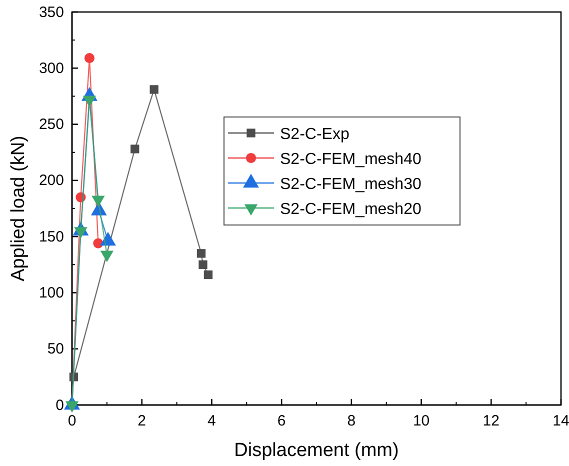  What do you see at coordinates (351, 159) in the screenshot?
I see `legend-label: S2-C-FEM_mesh40` at bounding box center [351, 159].